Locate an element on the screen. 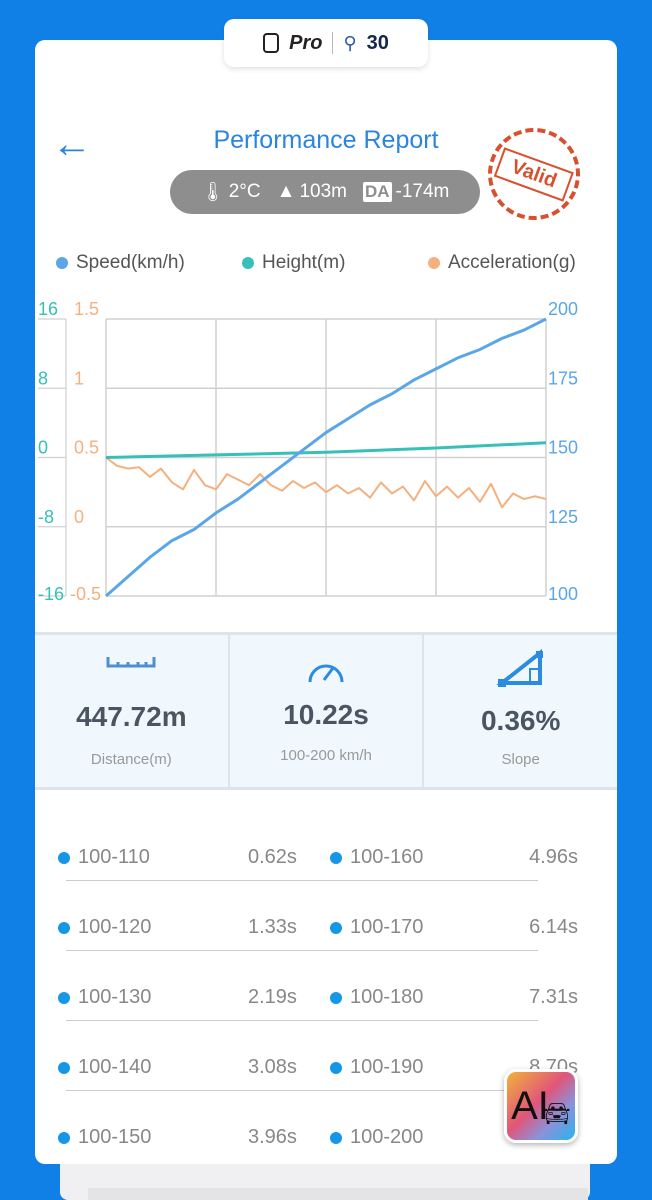 This screenshot has width=652, height=1200. environment-pill: 🌡︎ 2°C ▲ 103m DA -174m is located at coordinates (325, 192).